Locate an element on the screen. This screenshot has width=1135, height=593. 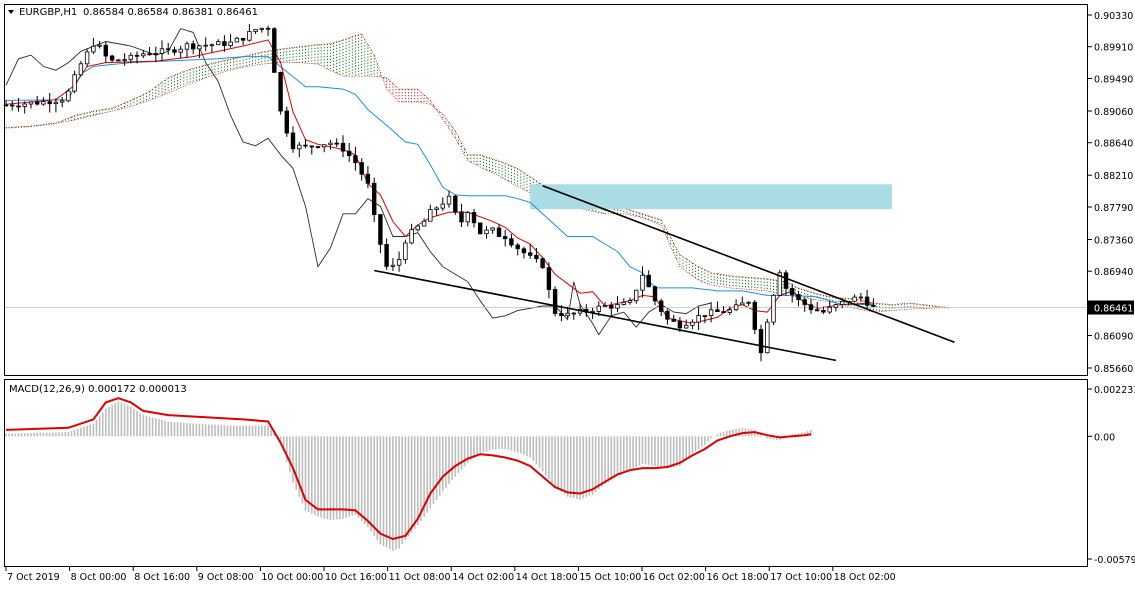
price-tick-label: 0.88640 is located at coordinates (1113, 144).